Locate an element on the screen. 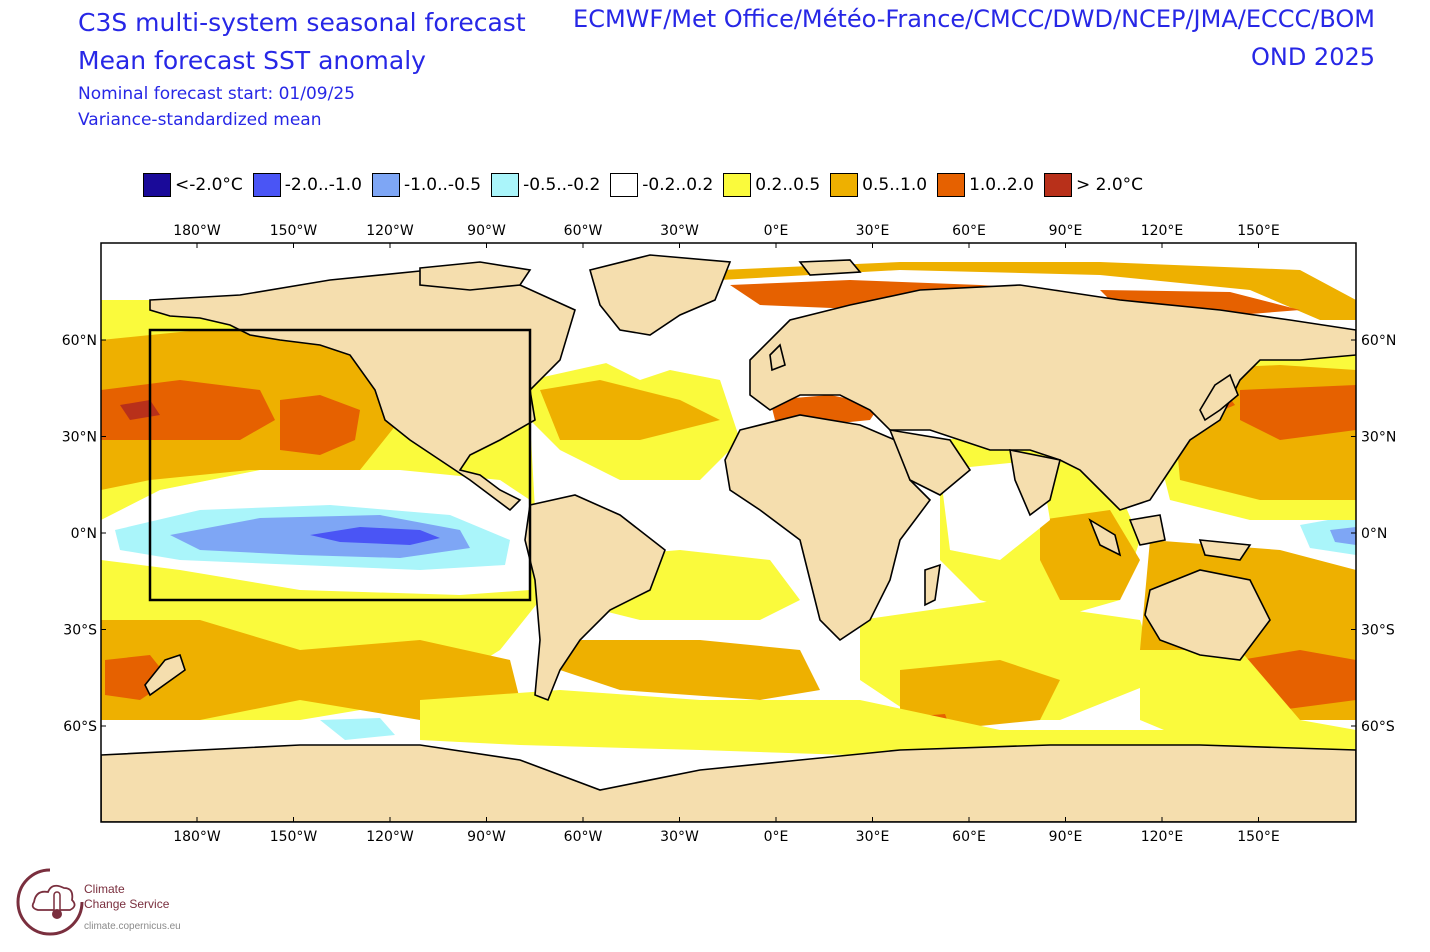 The width and height of the screenshot is (1430, 952). logo-url: climate.copernicus.eu is located at coordinates (132, 926).